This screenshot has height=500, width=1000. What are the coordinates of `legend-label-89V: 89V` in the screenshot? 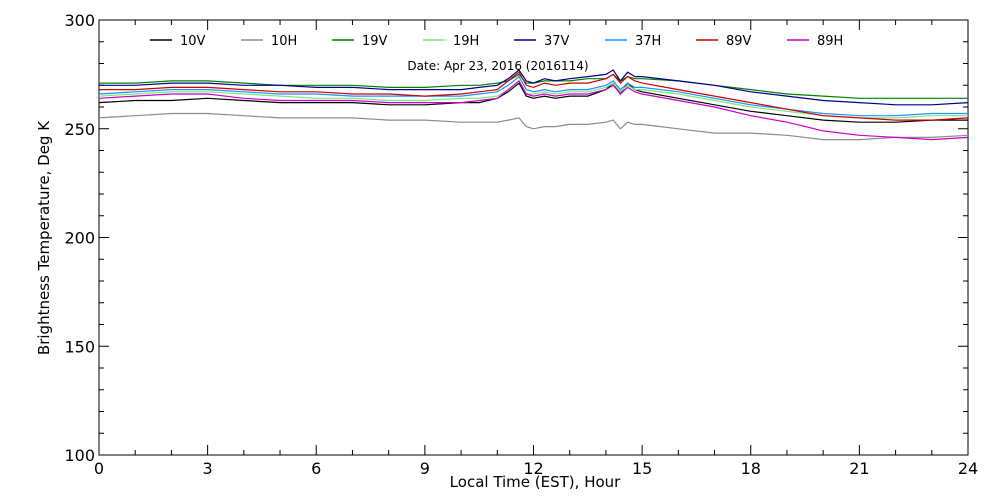 It's located at (739, 41).